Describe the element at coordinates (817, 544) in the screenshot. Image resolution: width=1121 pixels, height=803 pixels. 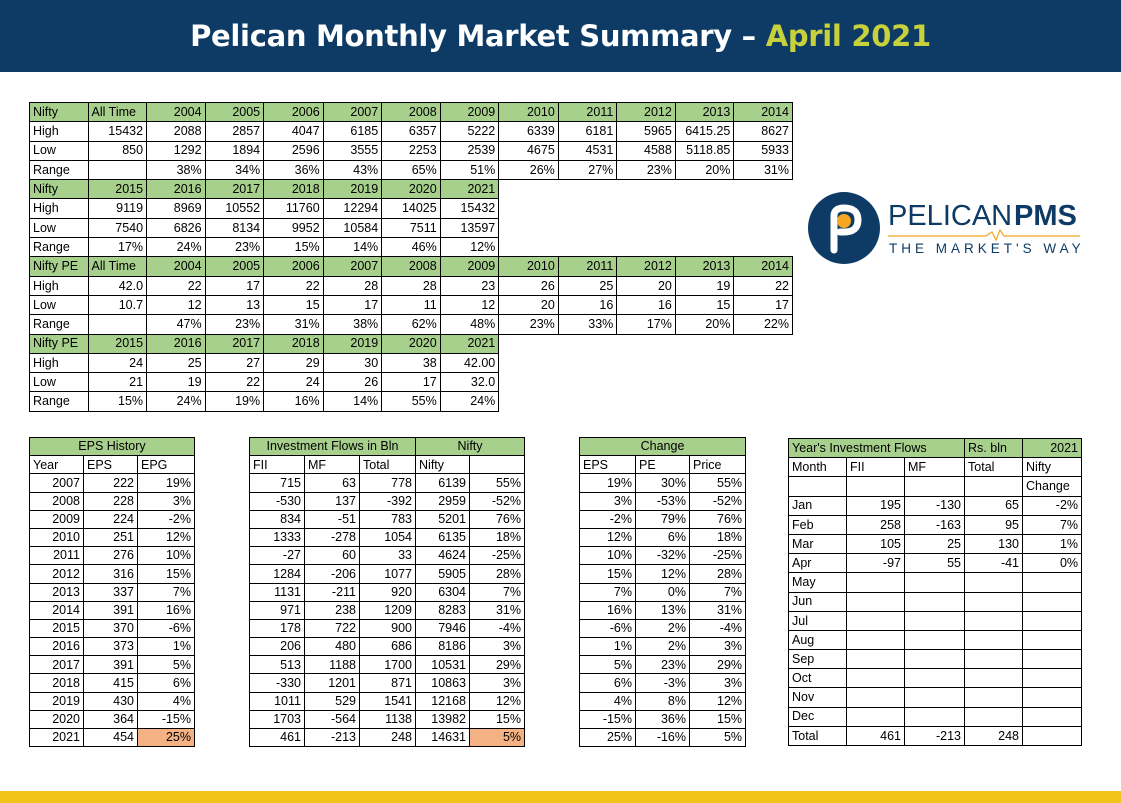
I see `table-cell: Mar` at that location.